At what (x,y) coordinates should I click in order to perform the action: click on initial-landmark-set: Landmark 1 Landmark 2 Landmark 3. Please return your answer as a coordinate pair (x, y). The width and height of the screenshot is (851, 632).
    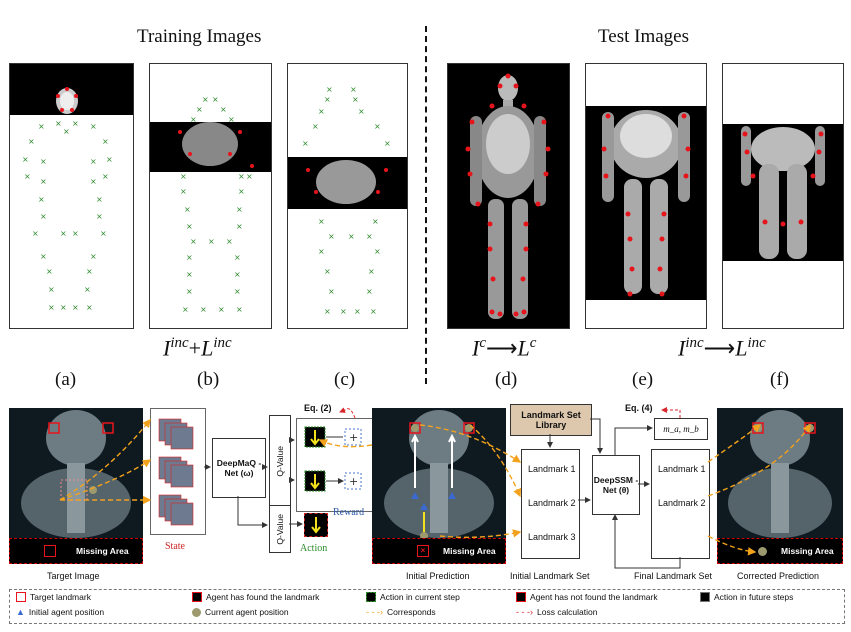
    Looking at the image, I should click on (550, 504).